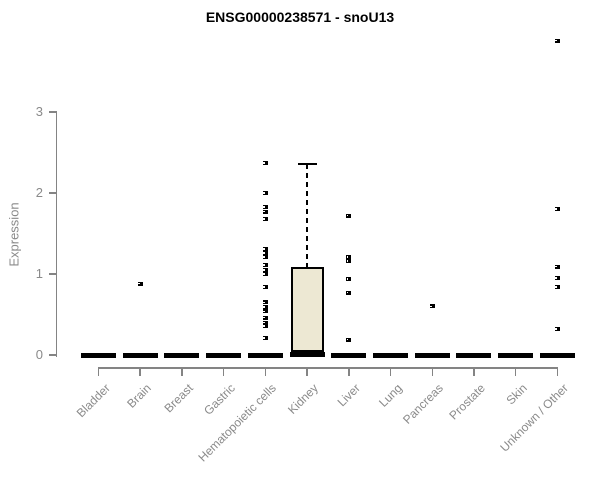 The image size is (600, 500). What do you see at coordinates (39, 354) in the screenshot?
I see `y-tick-label: 0` at bounding box center [39, 354].